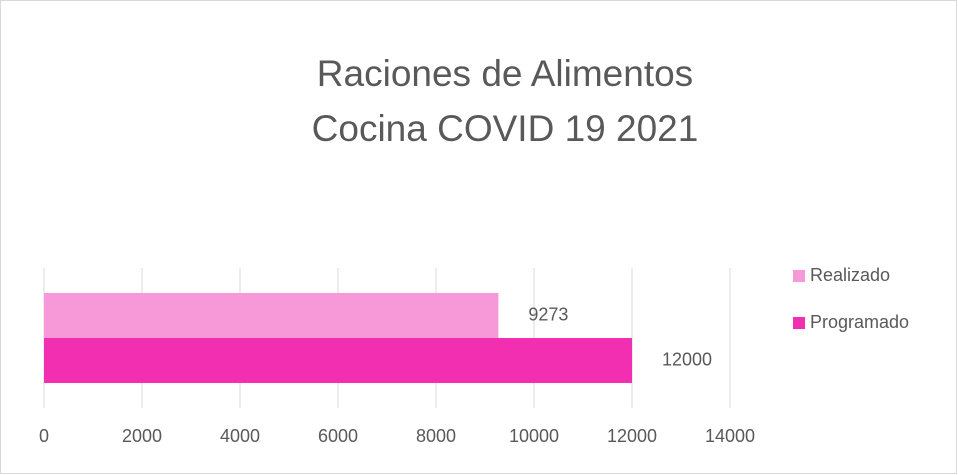 This screenshot has height=475, width=958. What do you see at coordinates (240, 436) in the screenshot?
I see `x-tick-label: 4000` at bounding box center [240, 436].